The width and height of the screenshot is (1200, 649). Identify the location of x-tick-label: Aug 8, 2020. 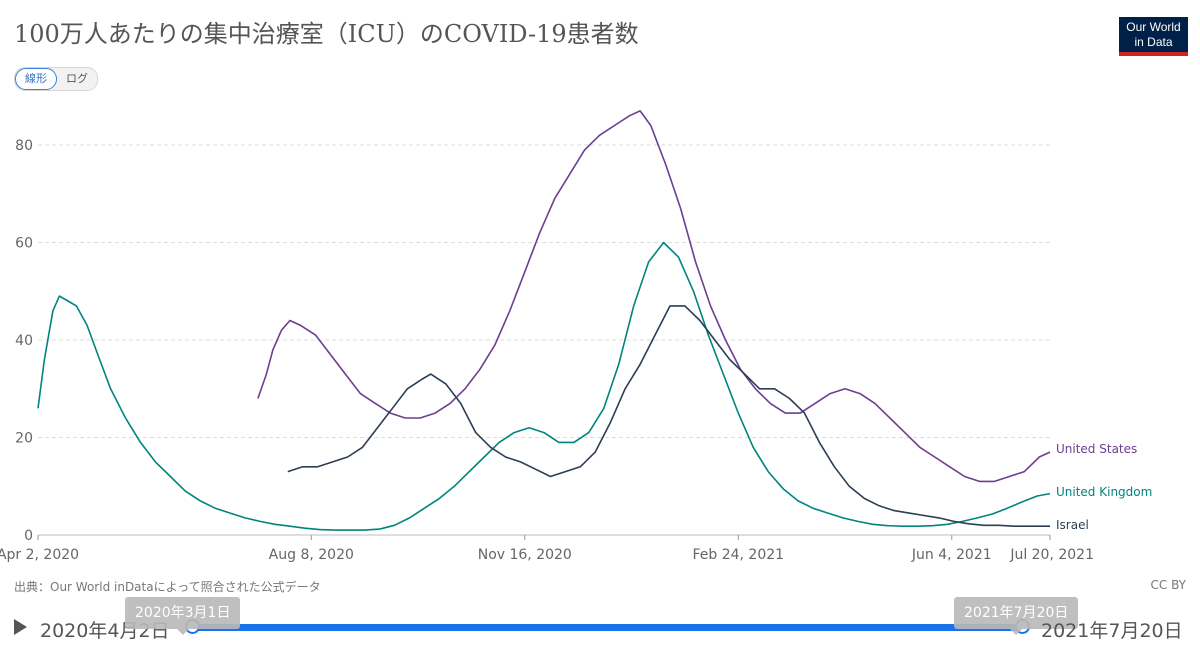
(311, 555).